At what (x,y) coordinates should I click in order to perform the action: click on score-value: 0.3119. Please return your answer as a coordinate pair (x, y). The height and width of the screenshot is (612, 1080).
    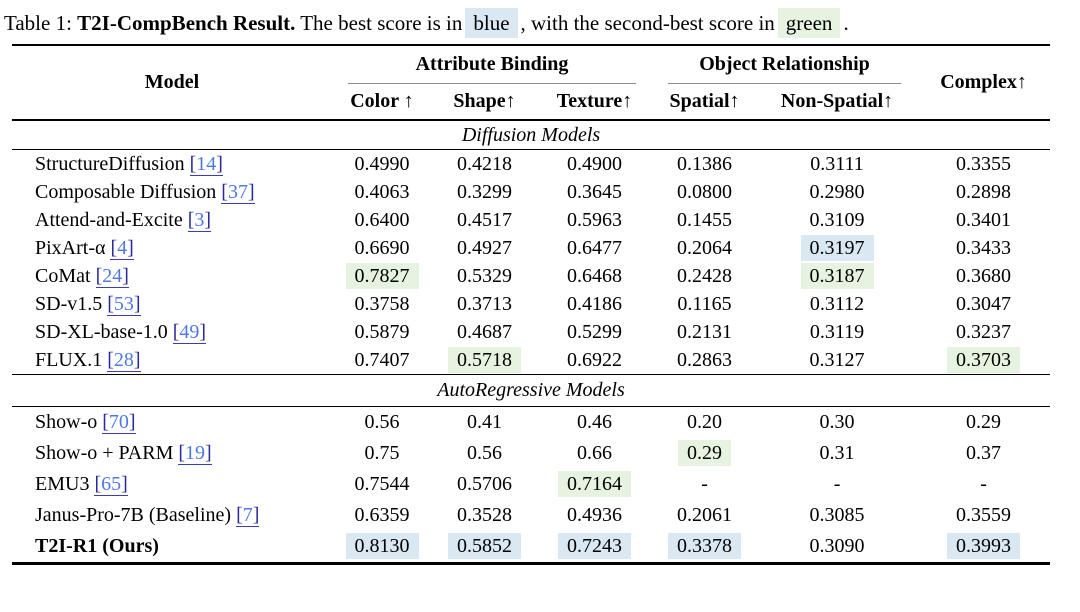
    Looking at the image, I should click on (837, 331).